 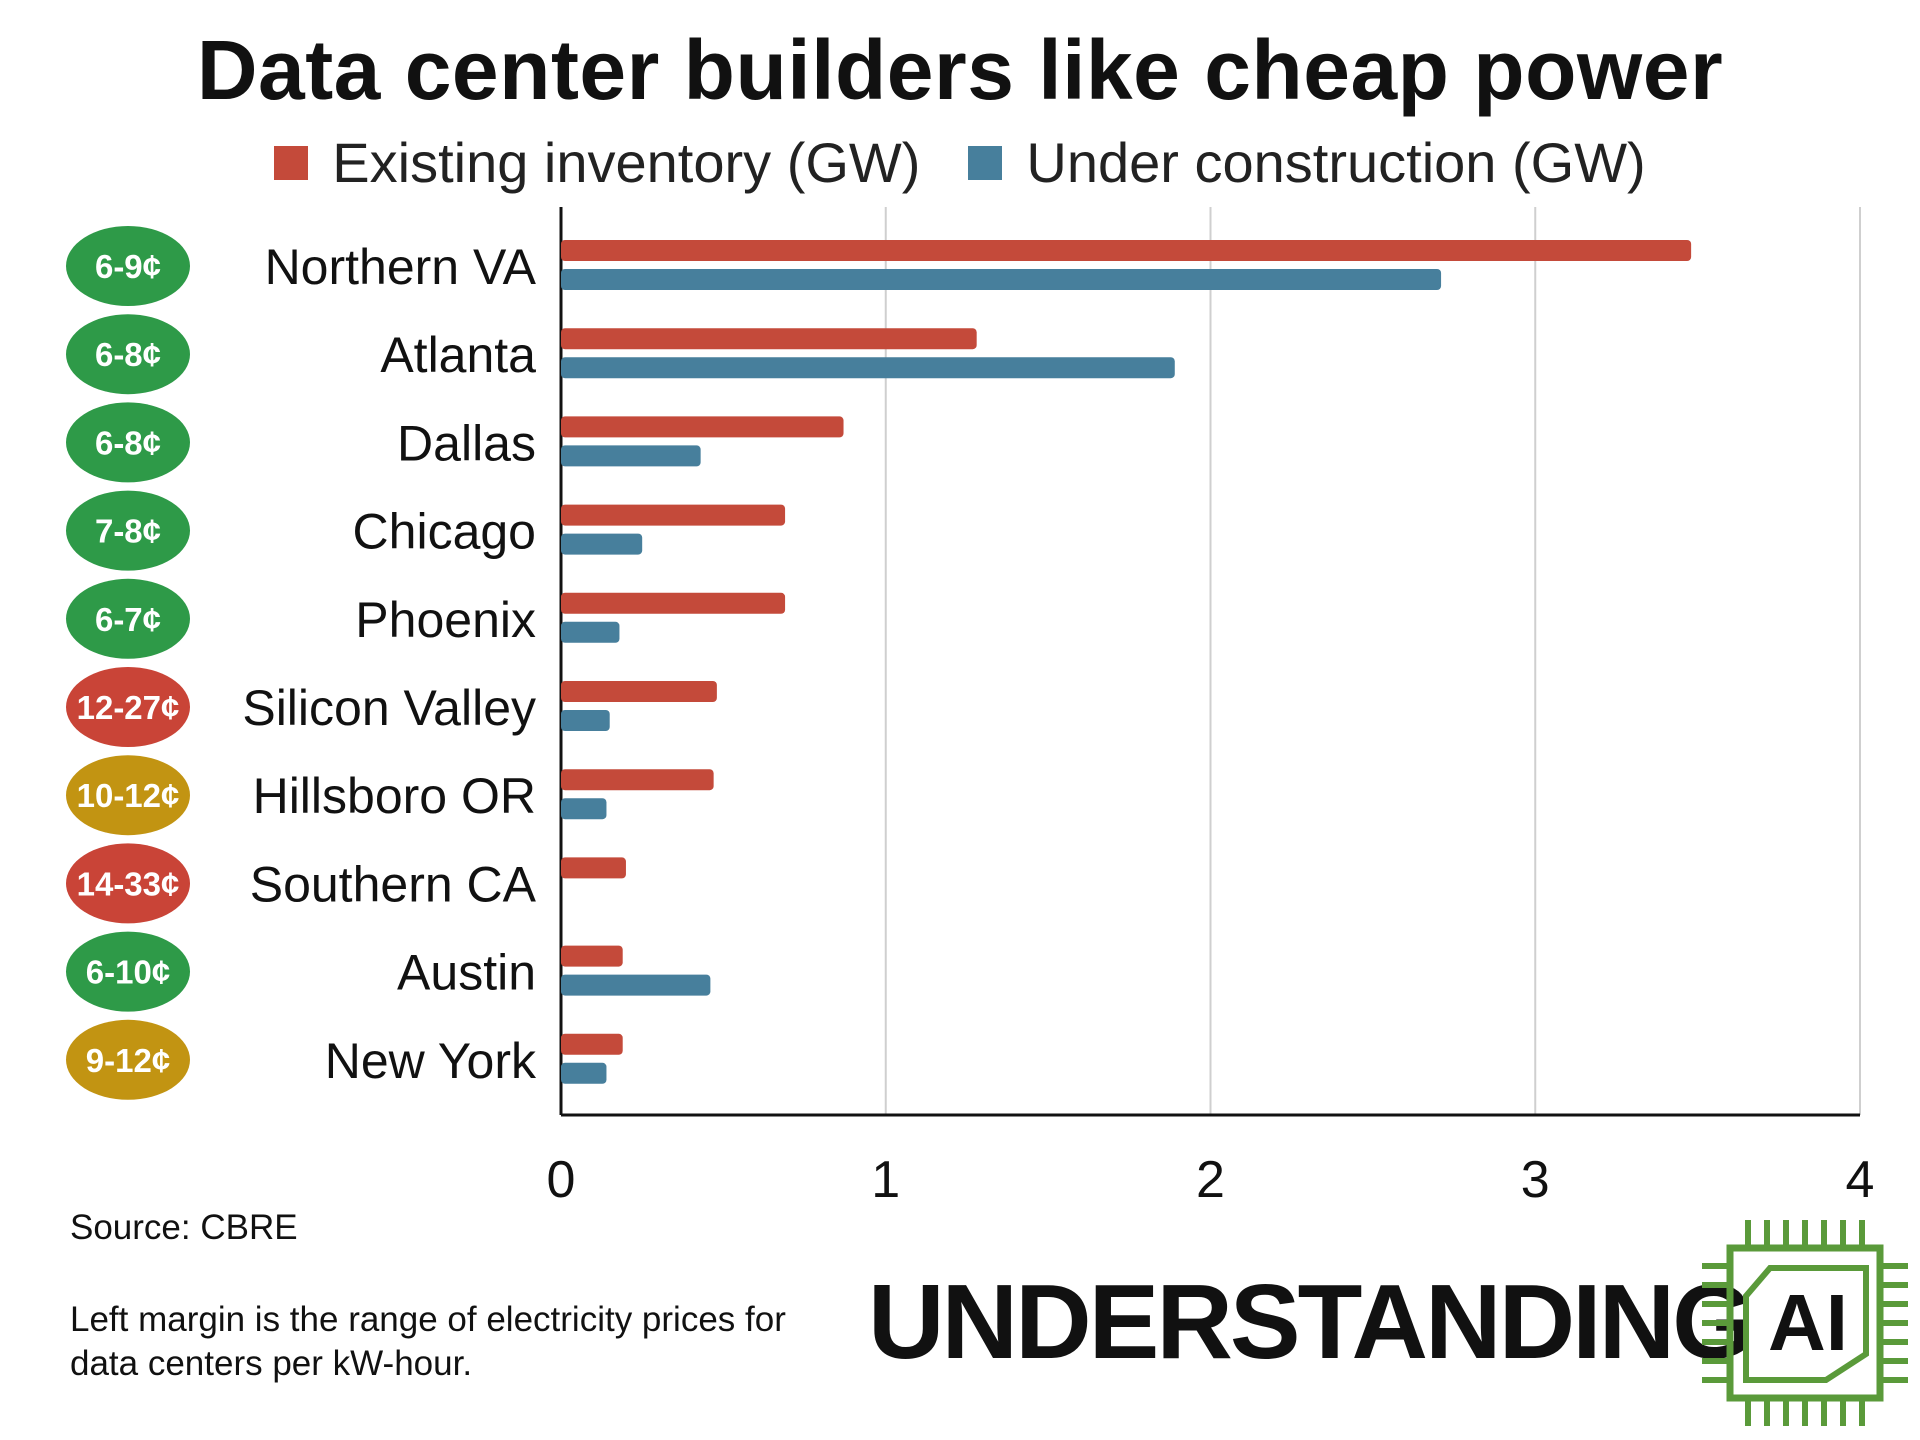 What do you see at coordinates (868, 368) in the screenshot?
I see `bar-construction-atlanta` at bounding box center [868, 368].